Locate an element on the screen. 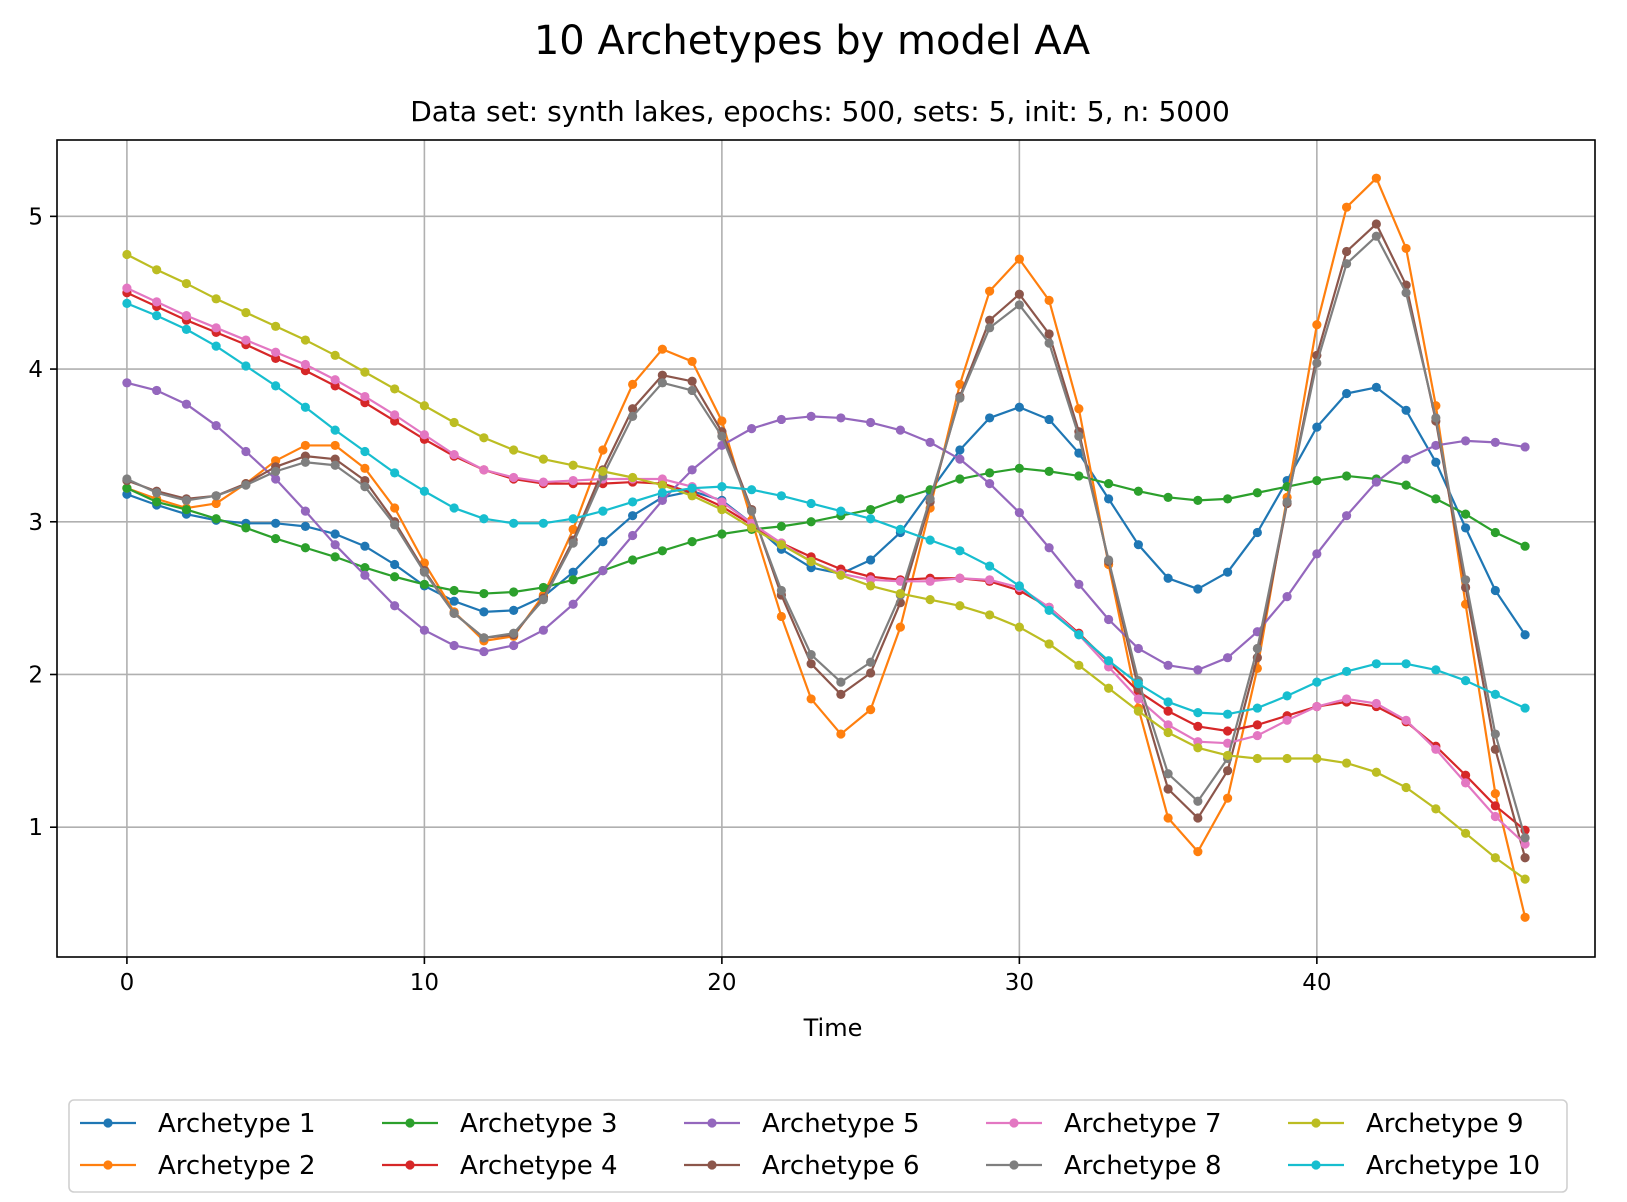  legend-label: Archetype 6 is located at coordinates (841, 1166).